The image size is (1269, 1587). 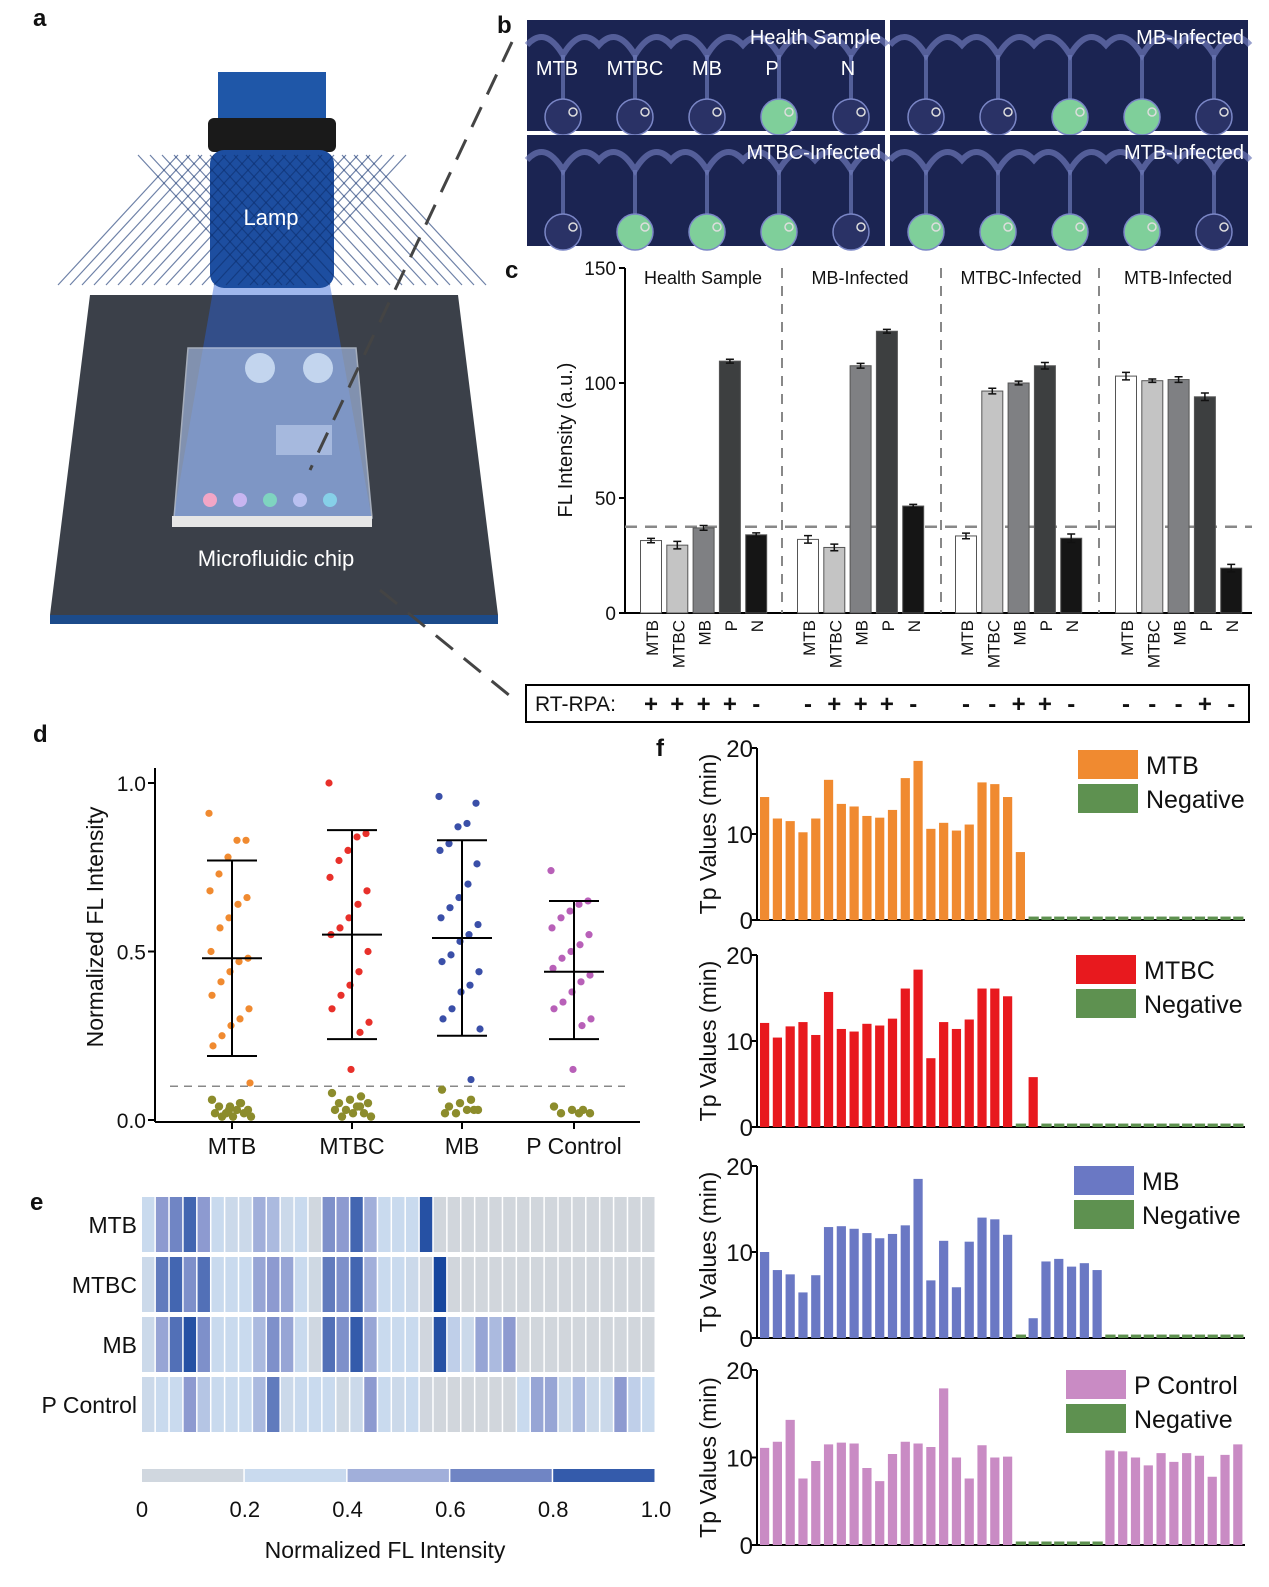 I want to click on x-tick-label: MB, so click(x=1020, y=633).